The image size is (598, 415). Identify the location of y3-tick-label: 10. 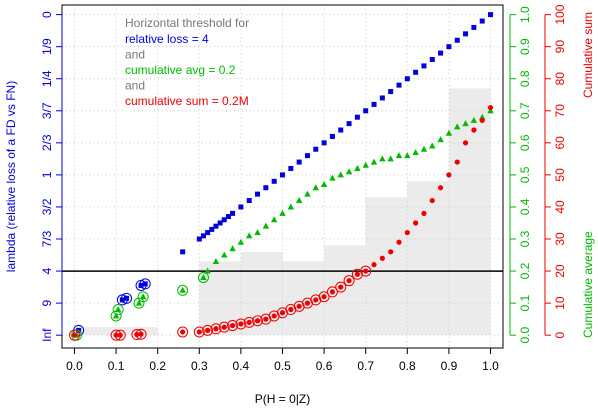
(560, 303).